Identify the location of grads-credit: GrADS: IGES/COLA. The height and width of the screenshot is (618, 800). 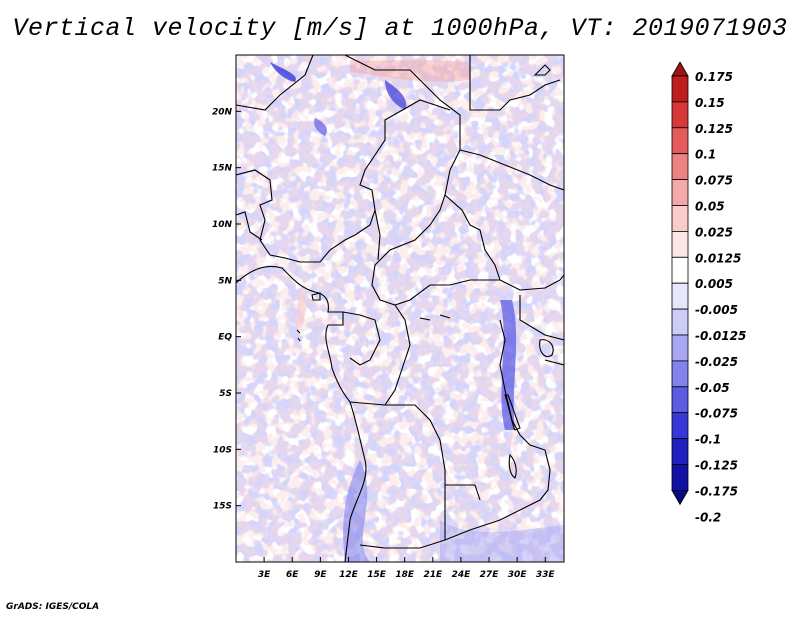
(53, 607).